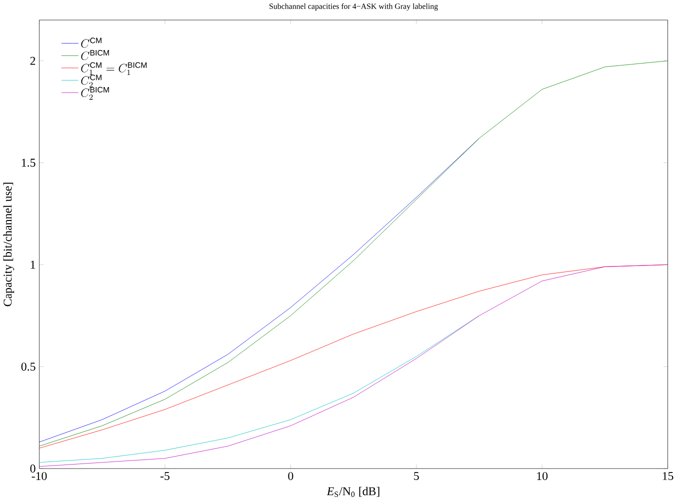 The width and height of the screenshot is (677, 500). I want to click on x-tick-label: 15, so click(668, 476).